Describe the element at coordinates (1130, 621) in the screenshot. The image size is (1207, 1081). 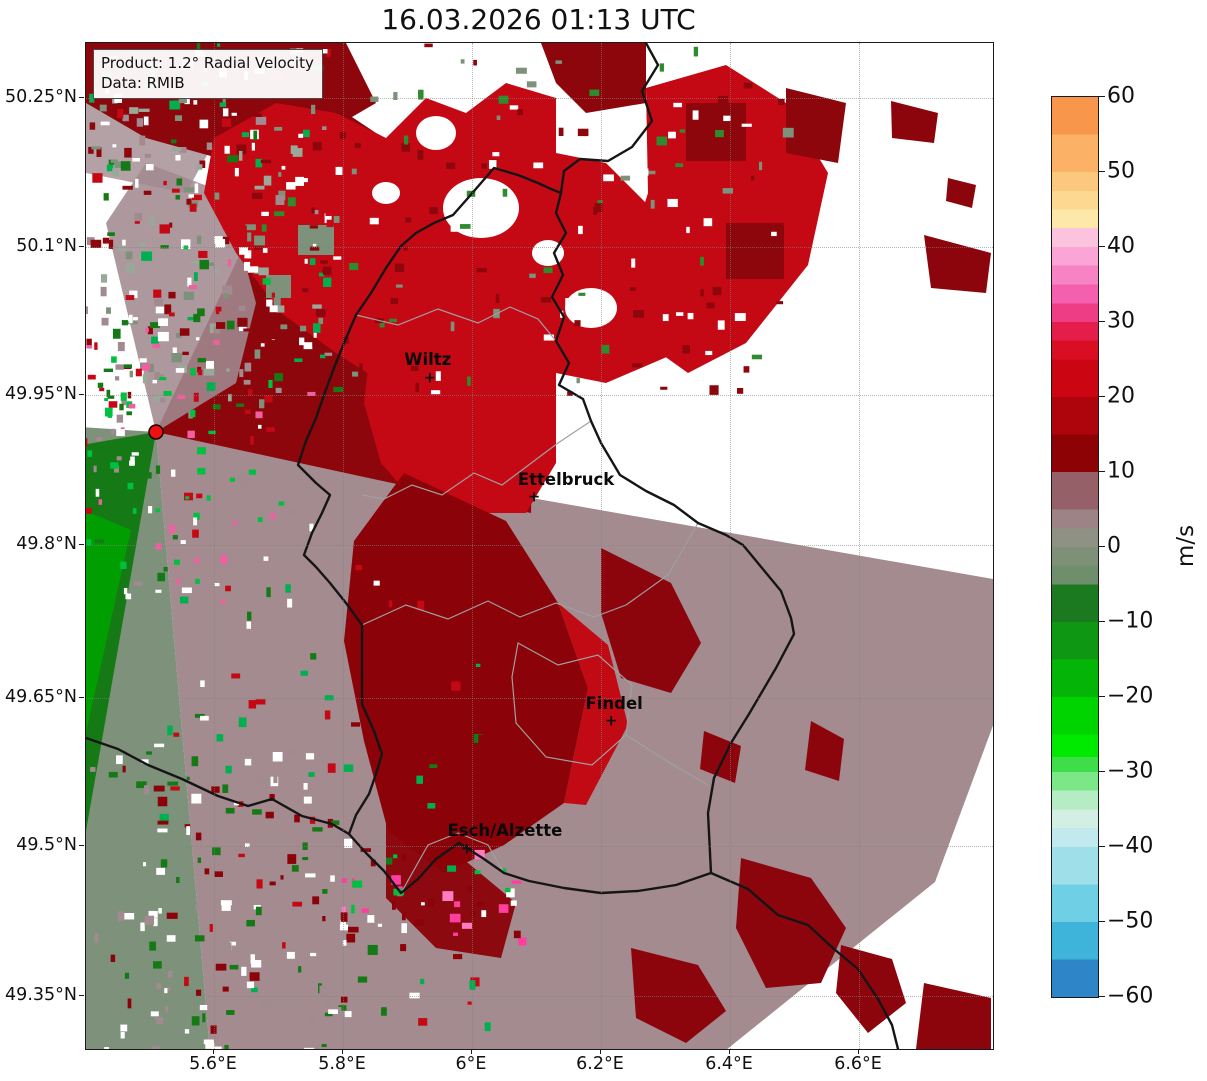
I see `colorbar-tick-label: −10` at that location.